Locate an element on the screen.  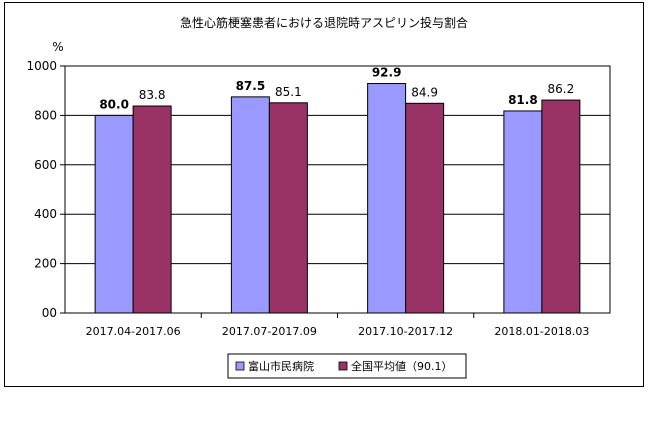
y-tick-label: 1000 is located at coordinates (41, 66).